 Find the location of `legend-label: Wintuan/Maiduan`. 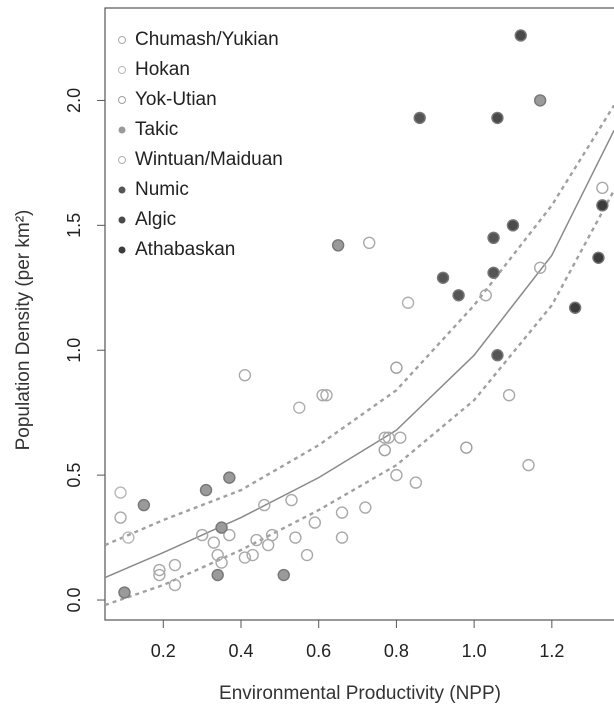

legend-label: Wintuan/Maiduan is located at coordinates (209, 159).